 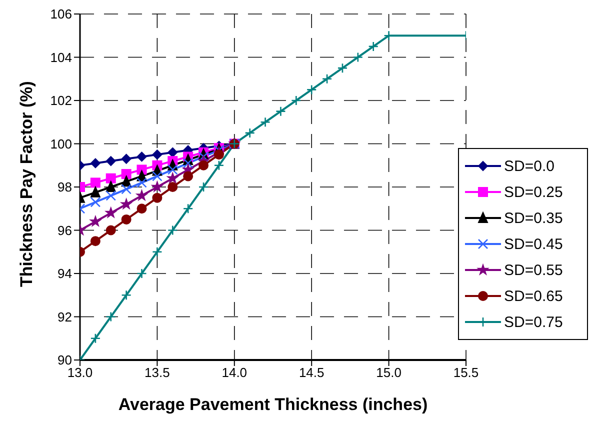 What do you see at coordinates (65, 274) in the screenshot?
I see `y-tick-label: 94` at bounding box center [65, 274].